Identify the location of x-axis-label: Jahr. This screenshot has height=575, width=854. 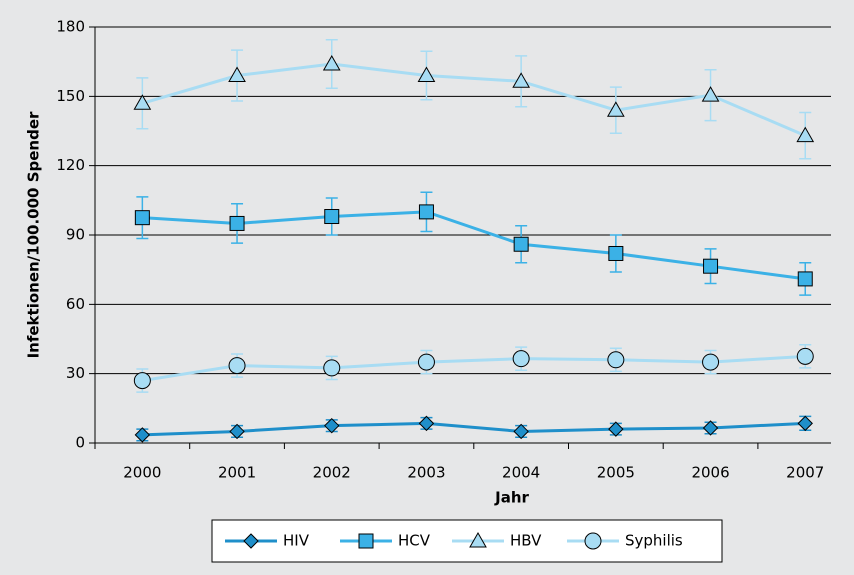
(511, 498).